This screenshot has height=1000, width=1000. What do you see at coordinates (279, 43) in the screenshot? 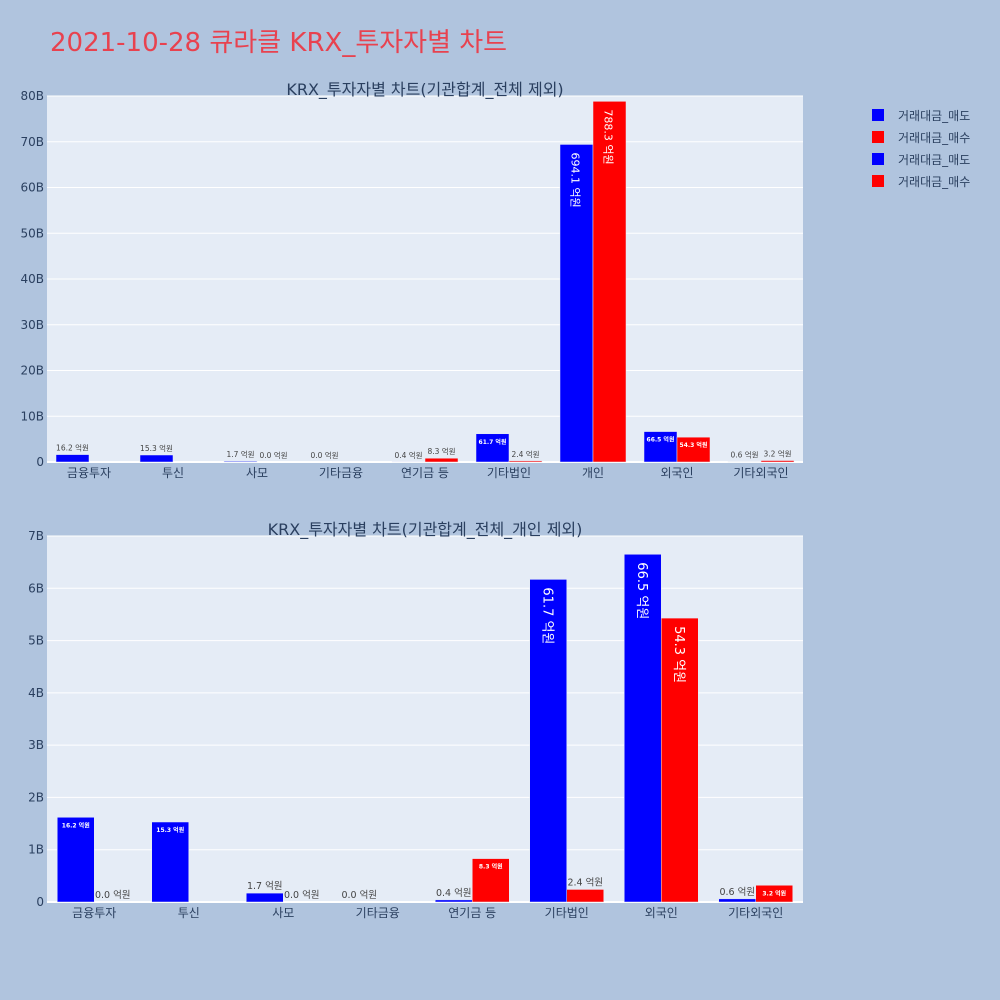
I see `page-title: 2021-10-28 큐라클 KRX_투자자별 차트` at bounding box center [279, 43].